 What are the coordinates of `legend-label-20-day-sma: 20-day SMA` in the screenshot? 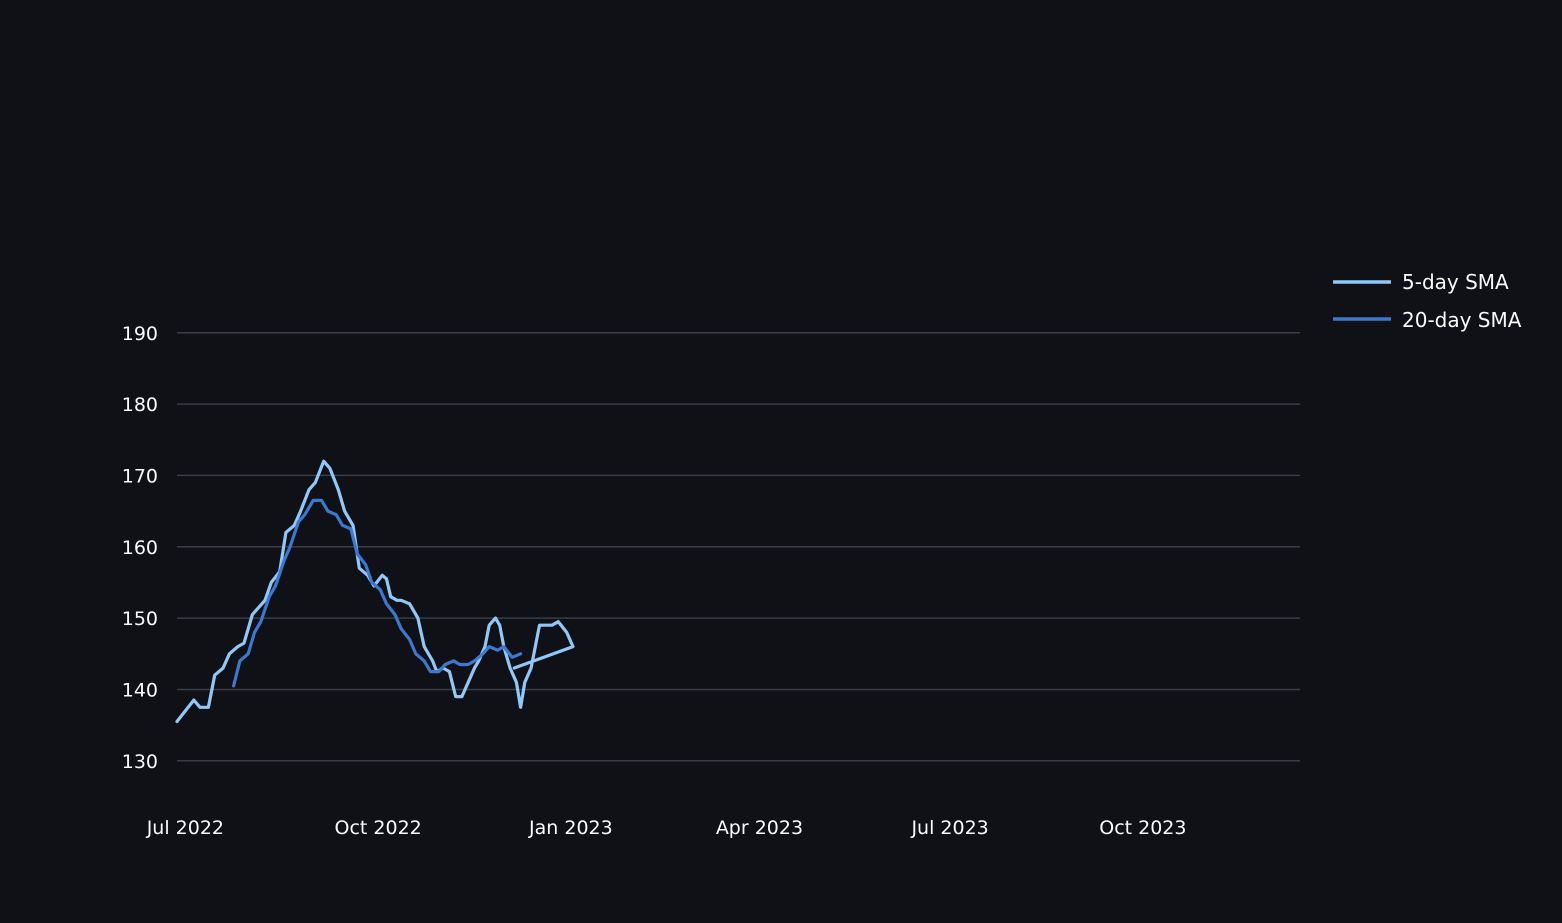 It's located at (1462, 320).